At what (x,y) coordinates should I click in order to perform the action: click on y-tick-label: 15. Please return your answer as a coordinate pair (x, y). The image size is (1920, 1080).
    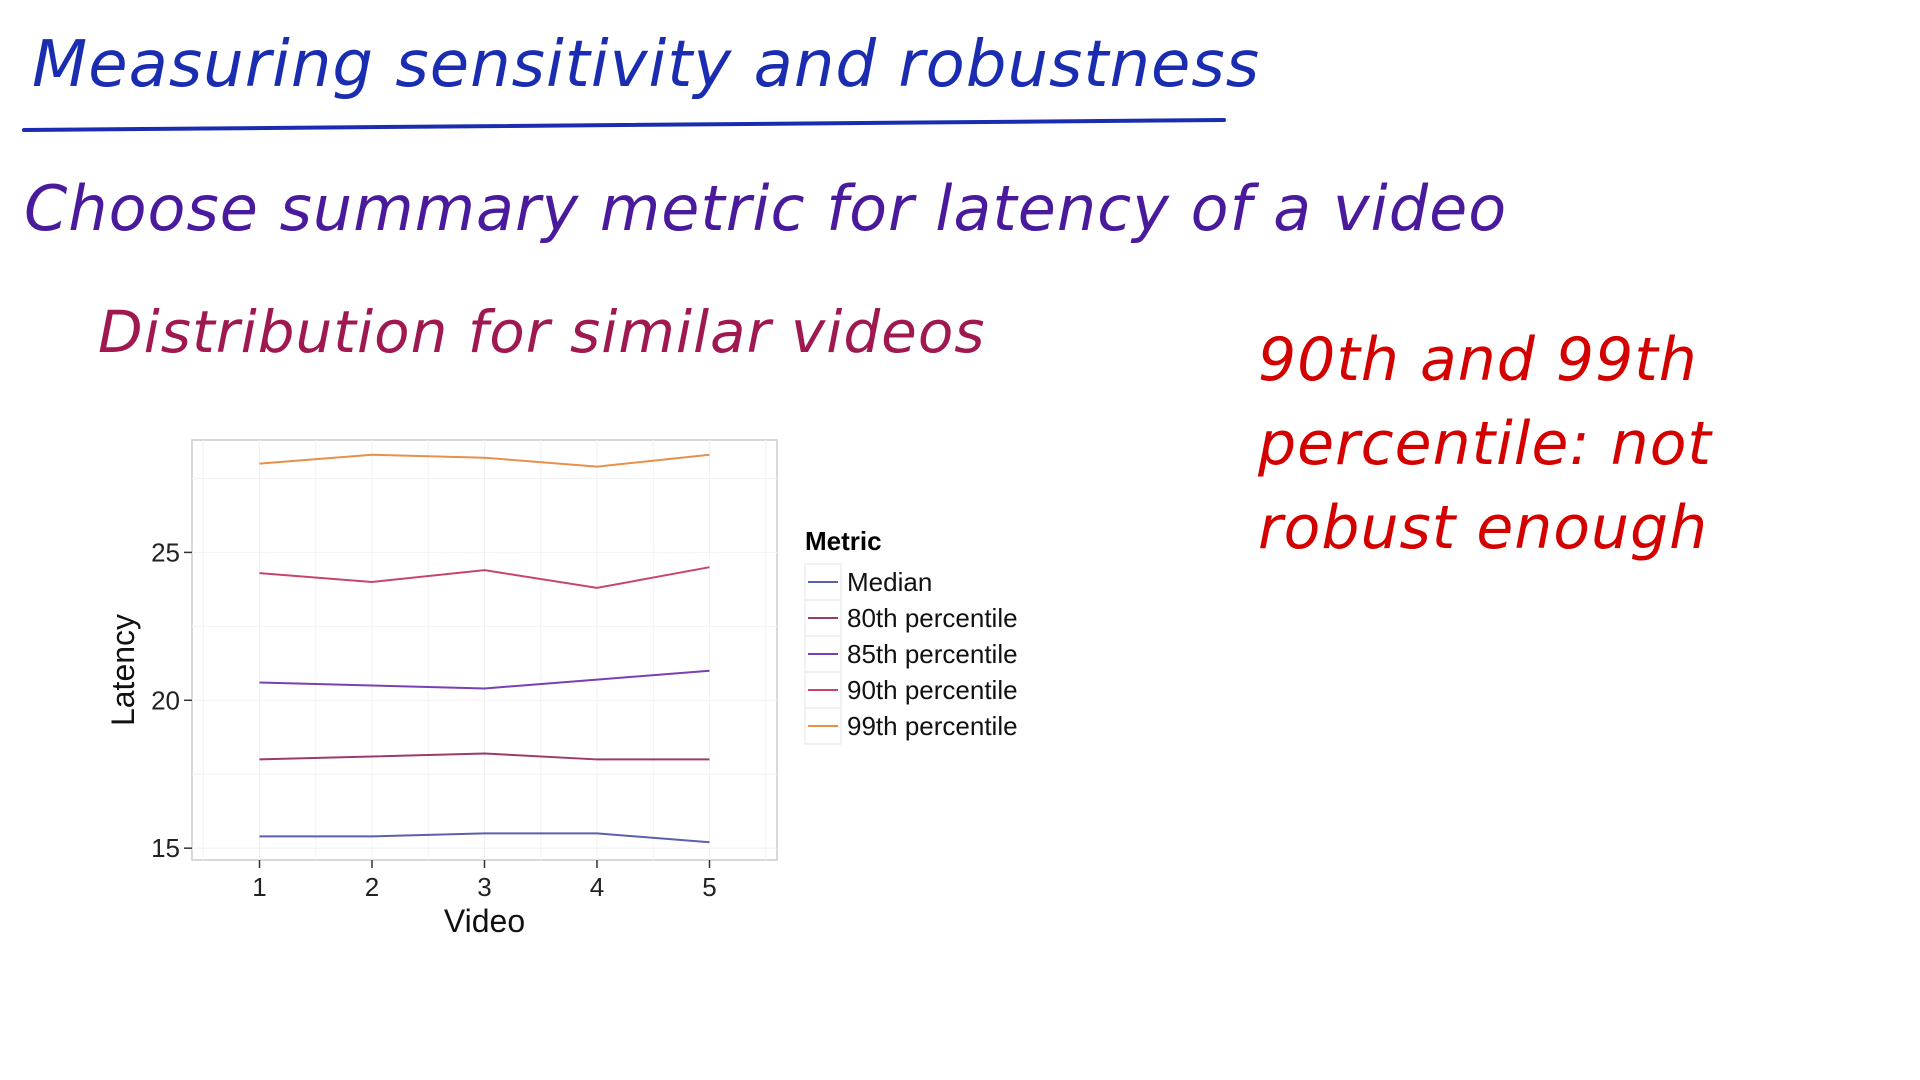
    Looking at the image, I should click on (165, 848).